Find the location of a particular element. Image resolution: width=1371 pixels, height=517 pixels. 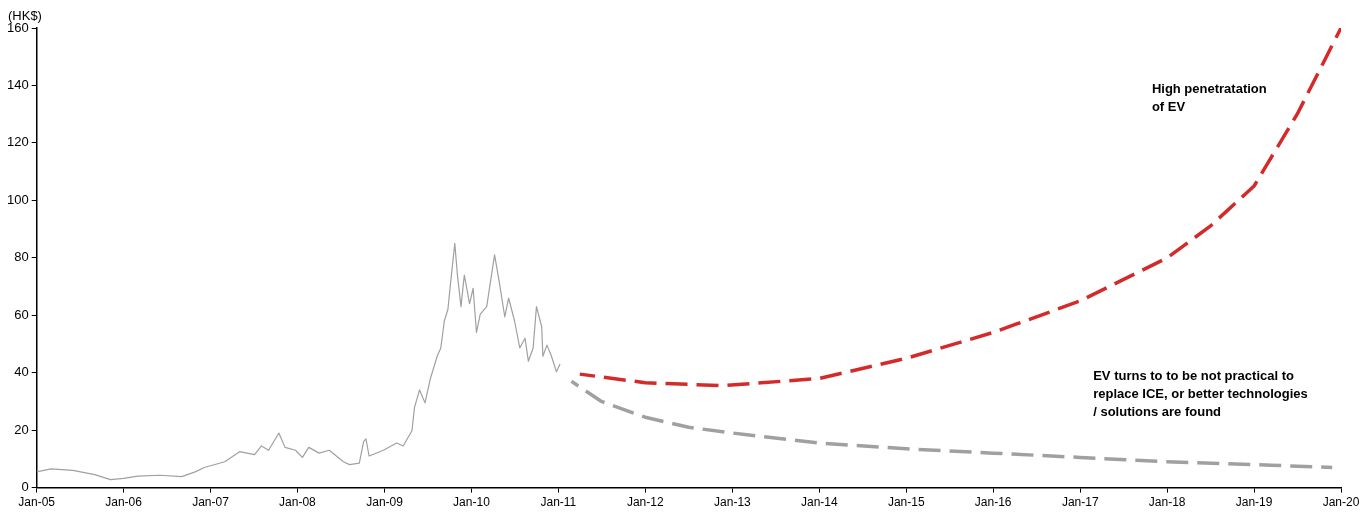

y-tick-label: 40 is located at coordinates (21, 372).